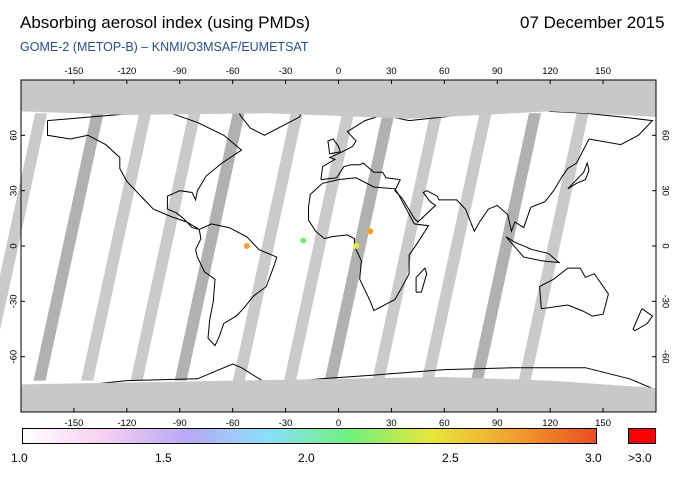 This screenshot has height=480, width=676. Describe the element at coordinates (14, 357) in the screenshot. I see `lat-label-left: -60` at that location.